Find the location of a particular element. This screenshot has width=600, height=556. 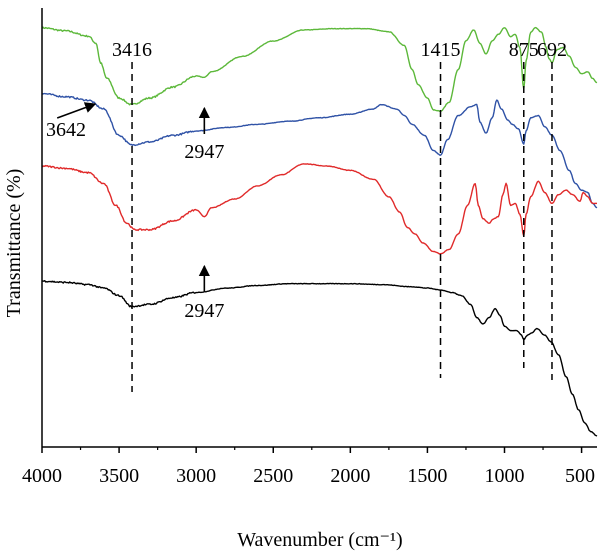

annotation-label-1: 2947 is located at coordinates (204, 152).